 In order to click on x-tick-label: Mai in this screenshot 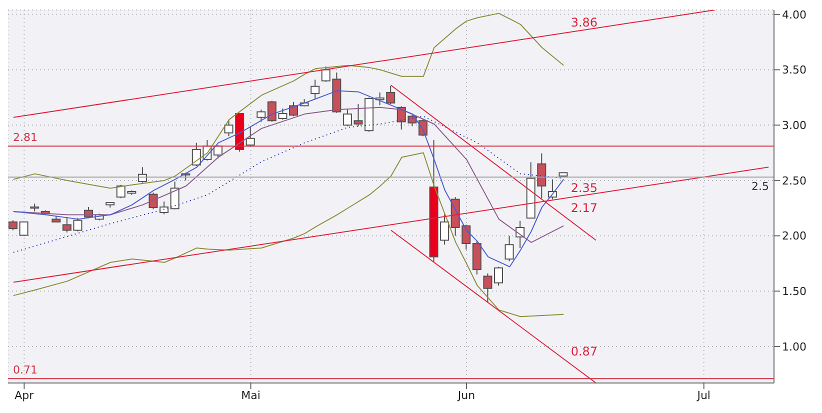, I will do `click(250, 395)`.